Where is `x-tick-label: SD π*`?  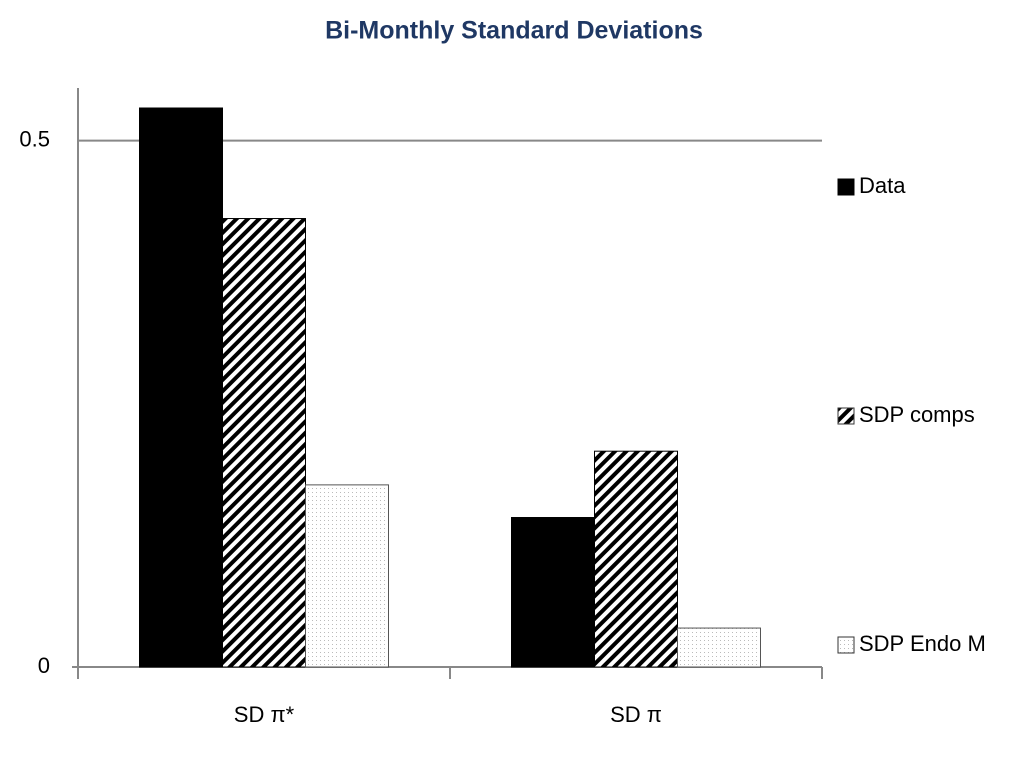
x-tick-label: SD π* is located at coordinates (264, 714).